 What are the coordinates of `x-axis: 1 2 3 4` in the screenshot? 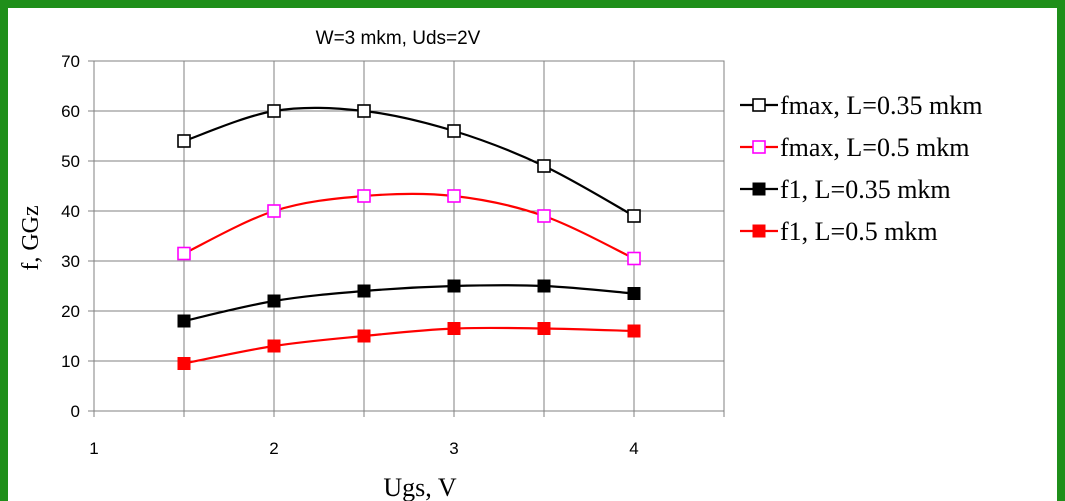 It's located at (407, 434).